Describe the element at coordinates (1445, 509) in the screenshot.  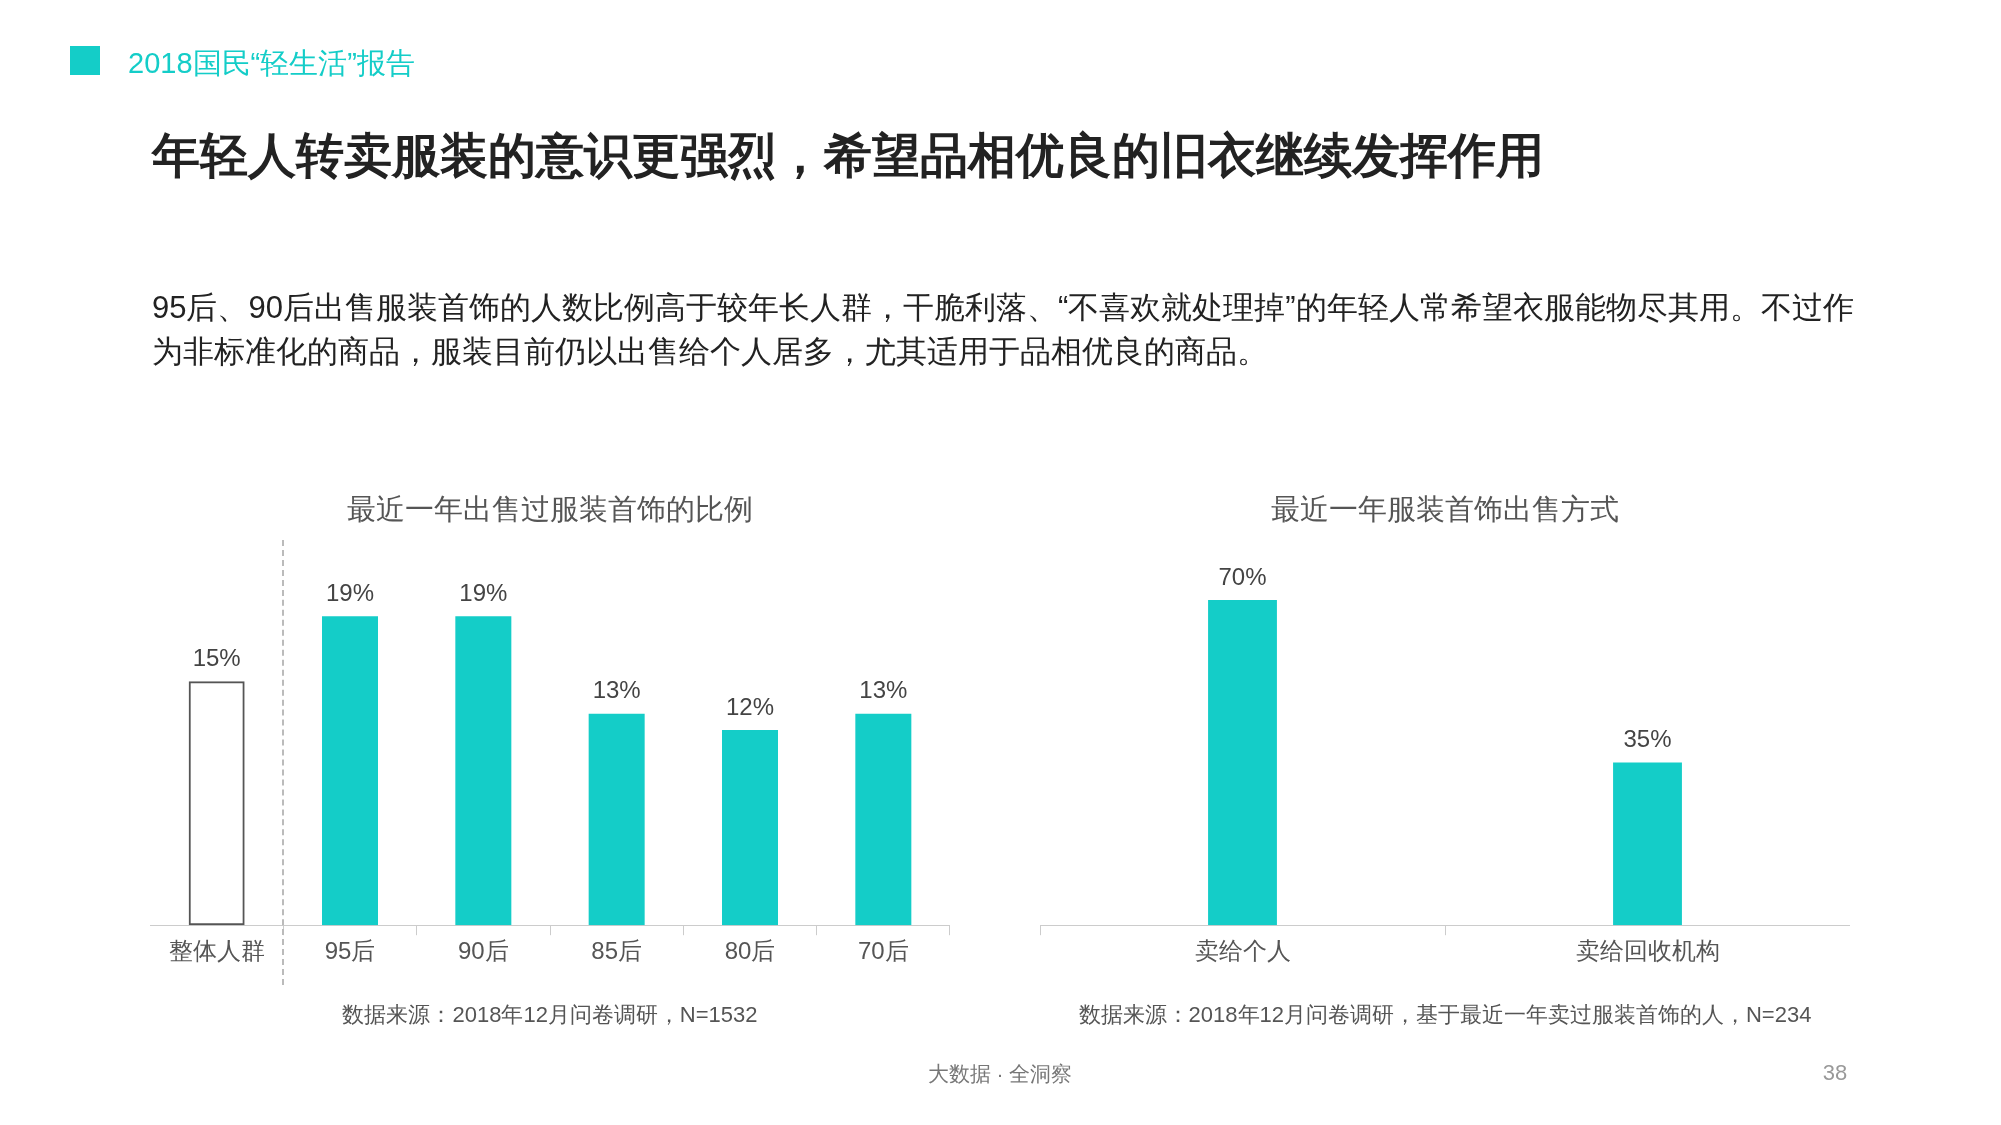
I see `chart-title: 最近一年服装首饰出售方式` at that location.